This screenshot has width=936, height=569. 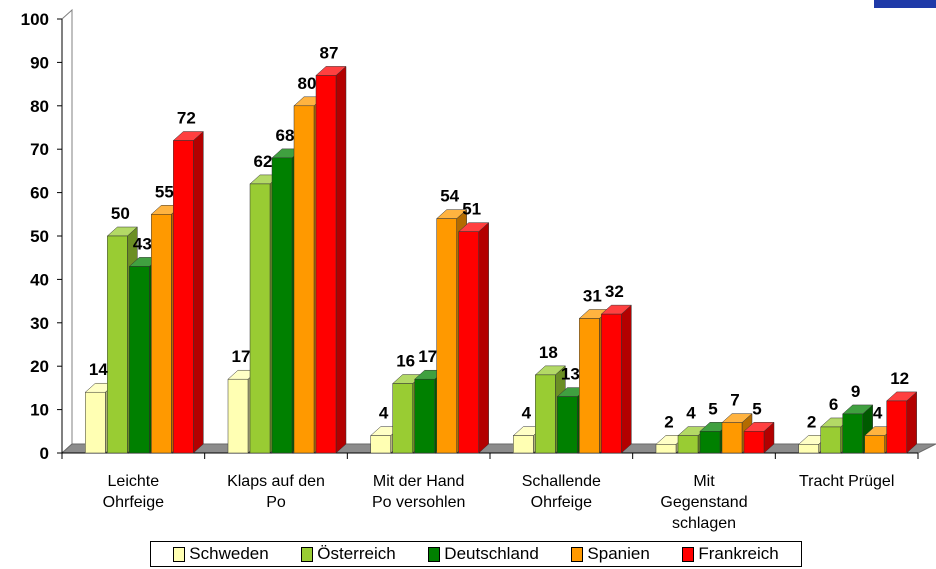 I want to click on data-label: 32, so click(x=614, y=291).